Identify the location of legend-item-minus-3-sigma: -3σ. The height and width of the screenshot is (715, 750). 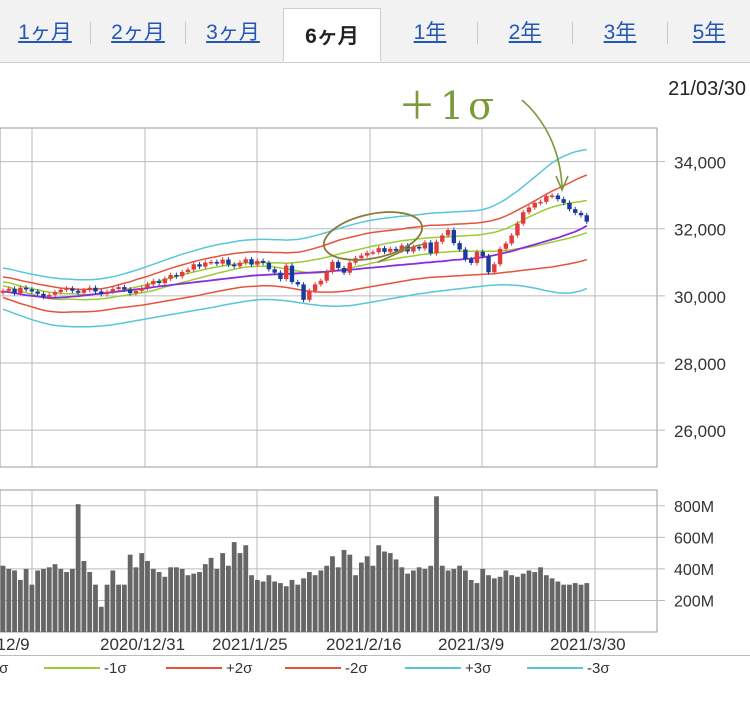
(568, 668).